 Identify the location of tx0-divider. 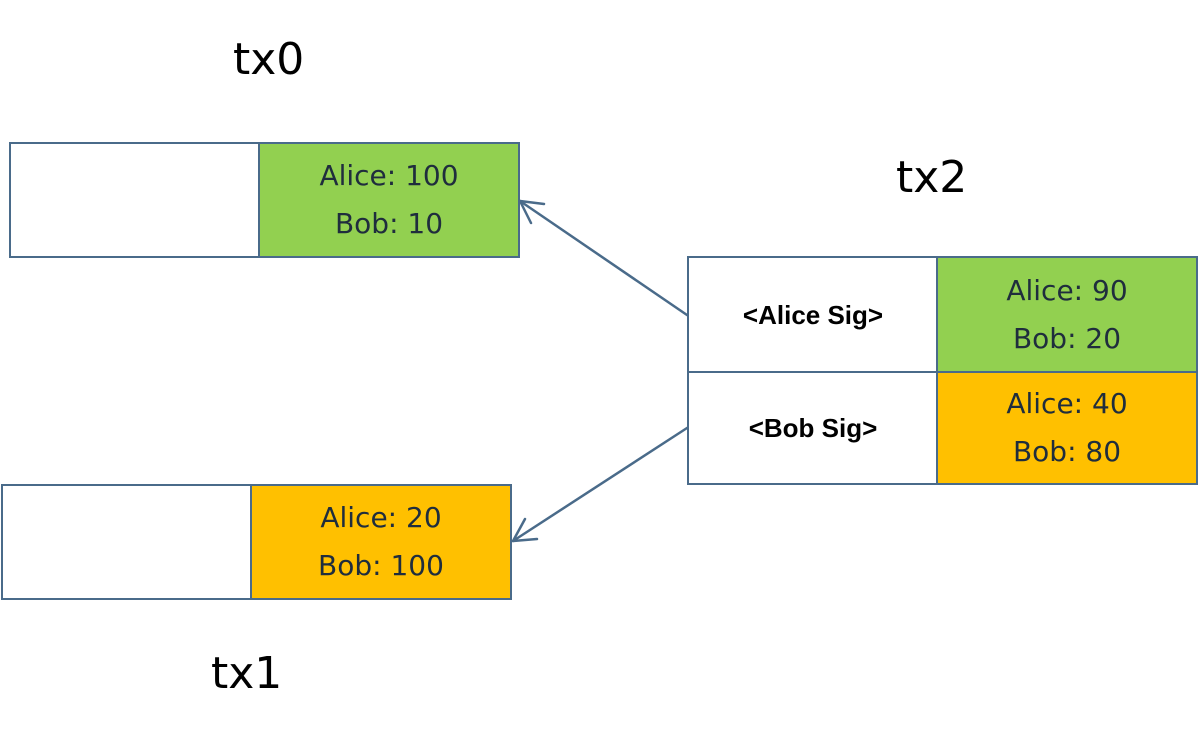
(259, 200).